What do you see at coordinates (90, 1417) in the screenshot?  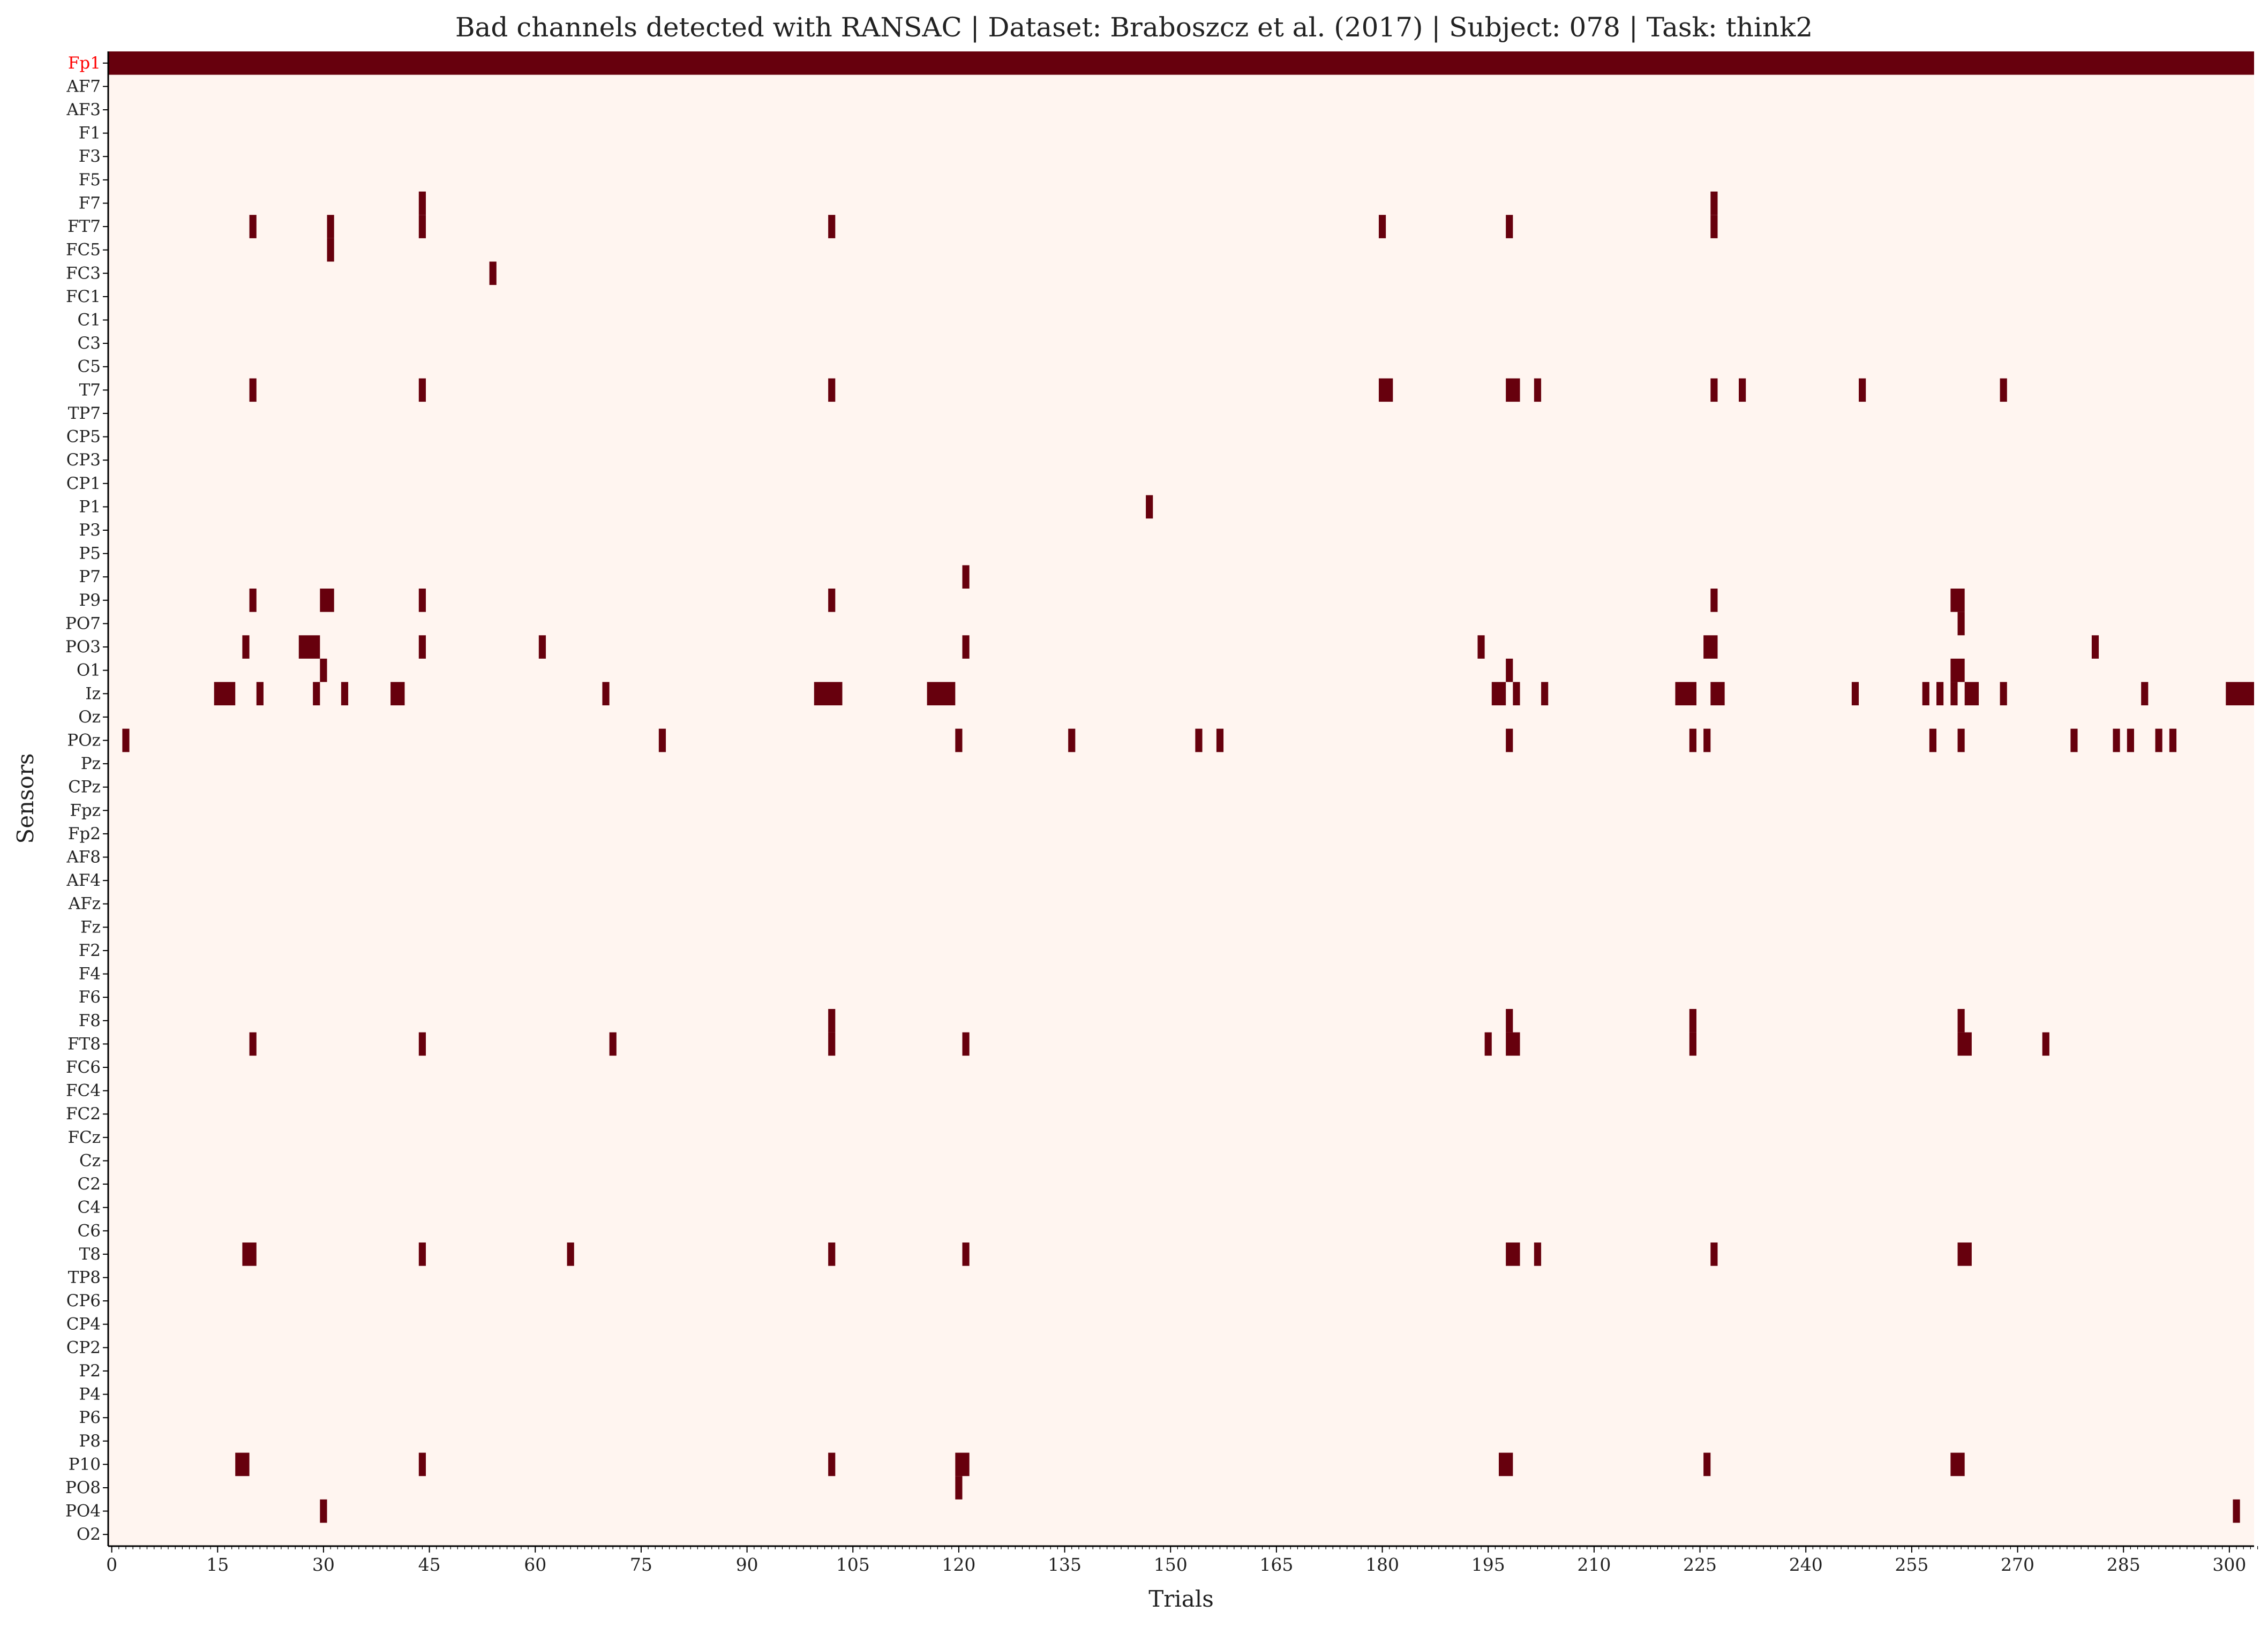 I see `y-tick-label-p6: P6` at bounding box center [90, 1417].